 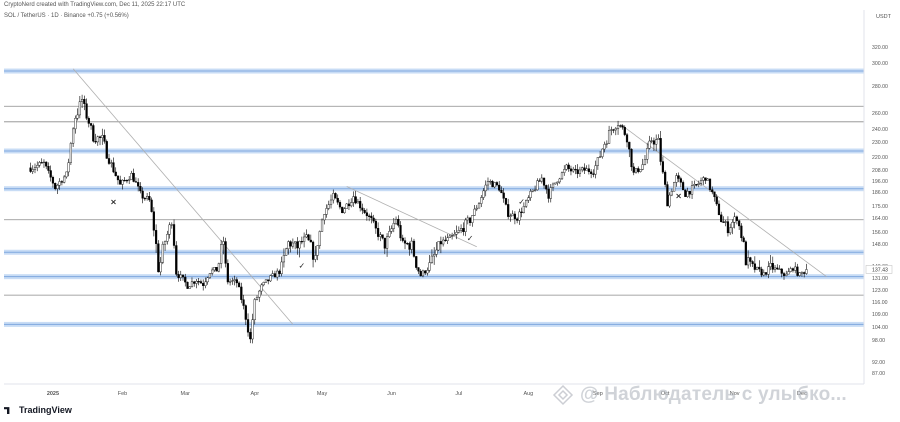 What do you see at coordinates (528, 394) in the screenshot?
I see `x-tick-label: Aug` at bounding box center [528, 394].